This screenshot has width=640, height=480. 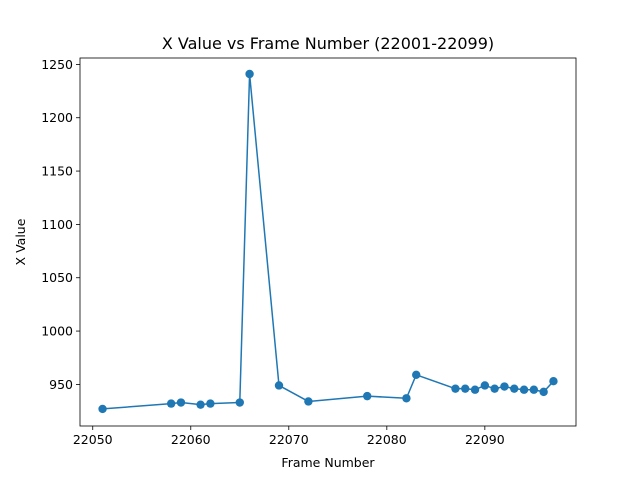 I want to click on x-tick-label: 22070, so click(x=289, y=439).